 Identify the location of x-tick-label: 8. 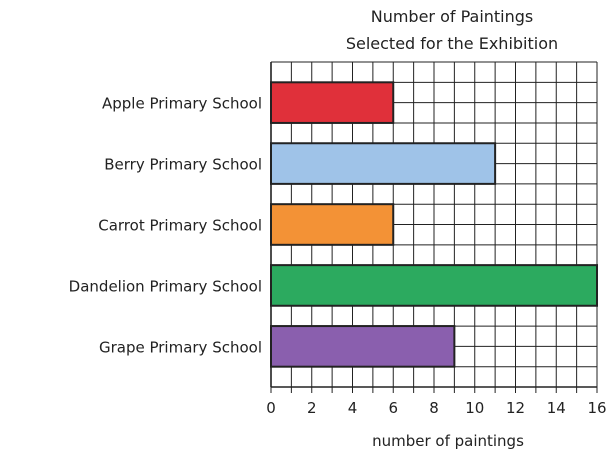
(434, 408).